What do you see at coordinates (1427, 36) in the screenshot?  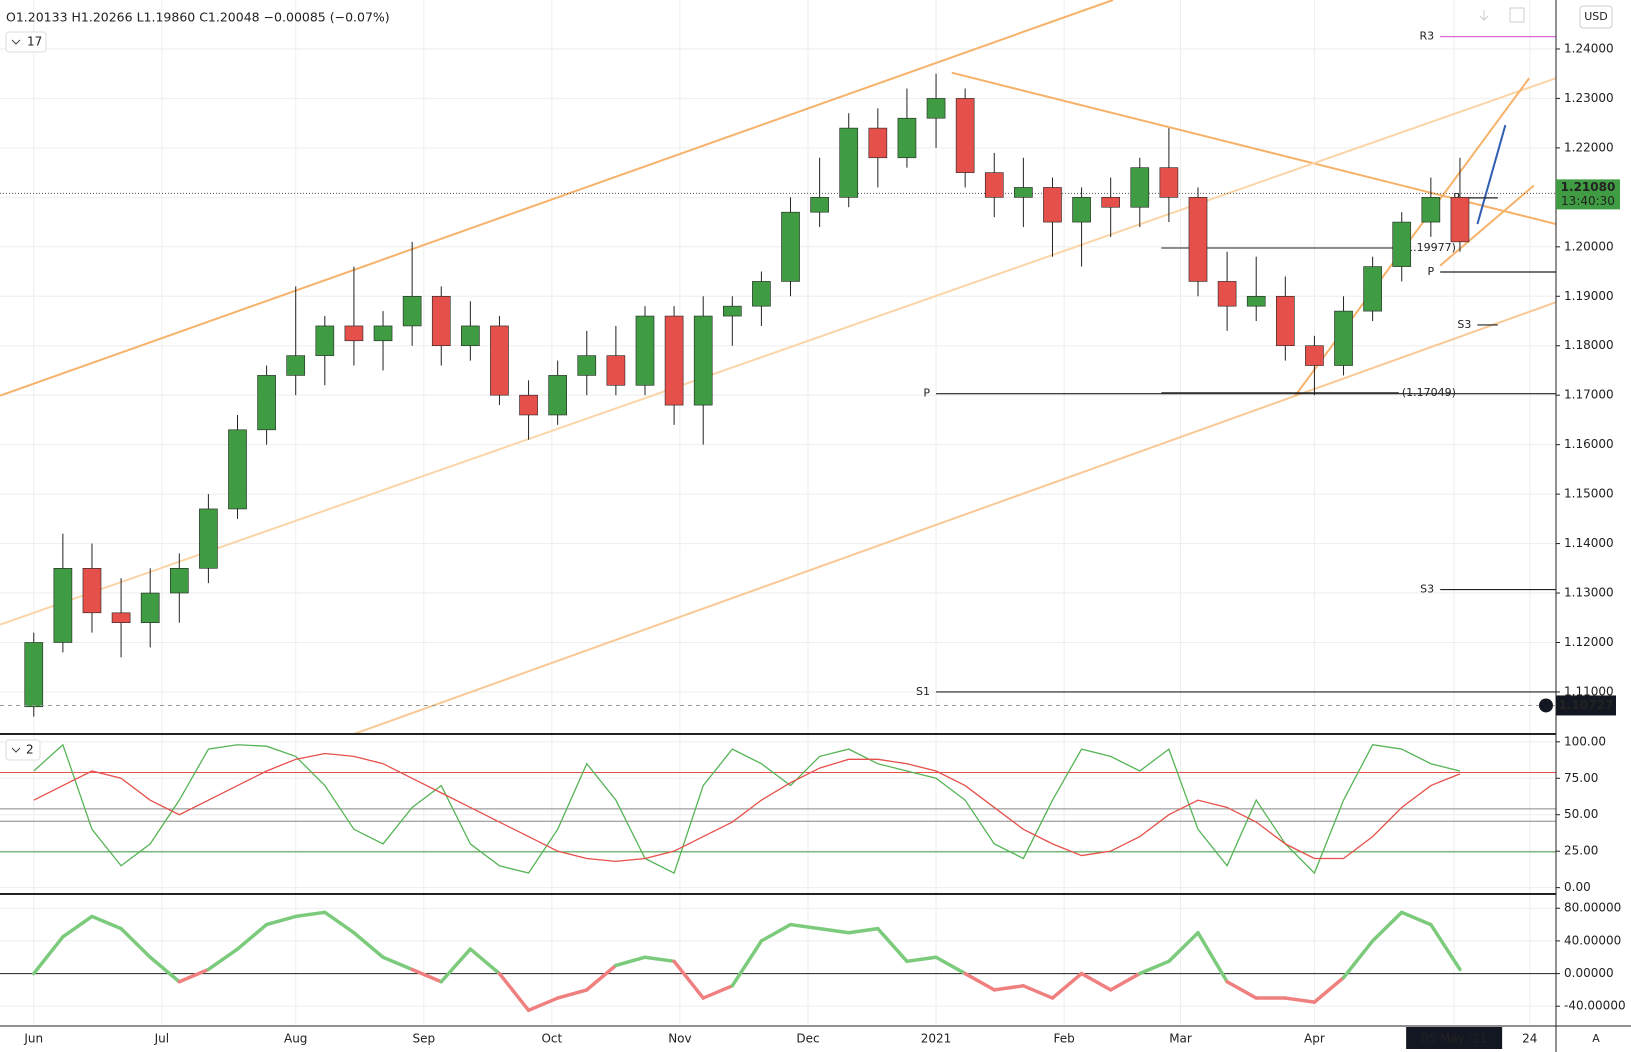 I see `pivot-label: R3` at bounding box center [1427, 36].